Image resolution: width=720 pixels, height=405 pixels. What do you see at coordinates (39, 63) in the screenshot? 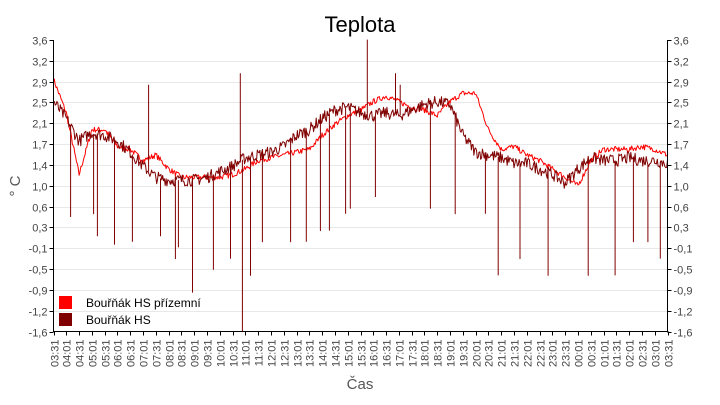
I see `y-tick-label: 3,2` at bounding box center [39, 63].